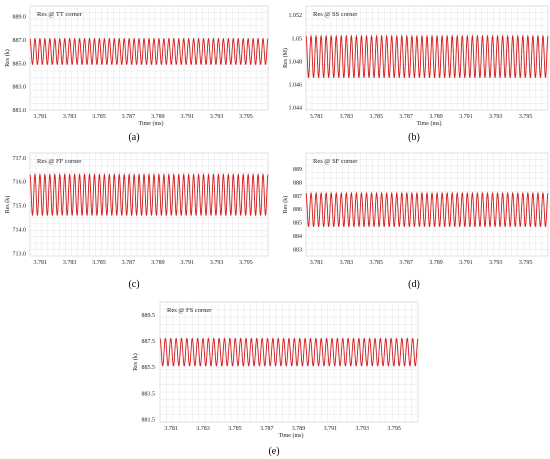 Image resolution: width=550 pixels, height=459 pixels. What do you see at coordinates (20, 111) in the screenshot?
I see `y-tick-label: 881.0` at bounding box center [20, 111].